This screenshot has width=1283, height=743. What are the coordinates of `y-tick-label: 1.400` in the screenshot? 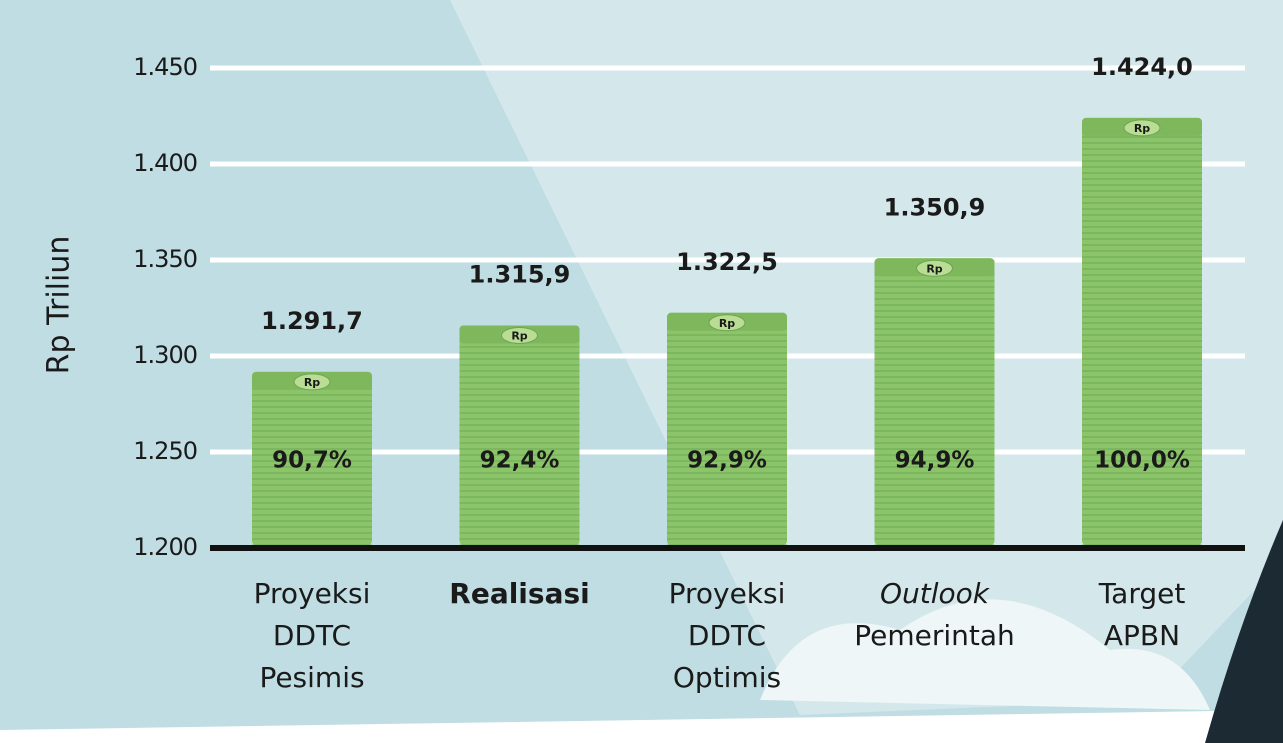 It's located at (165, 163).